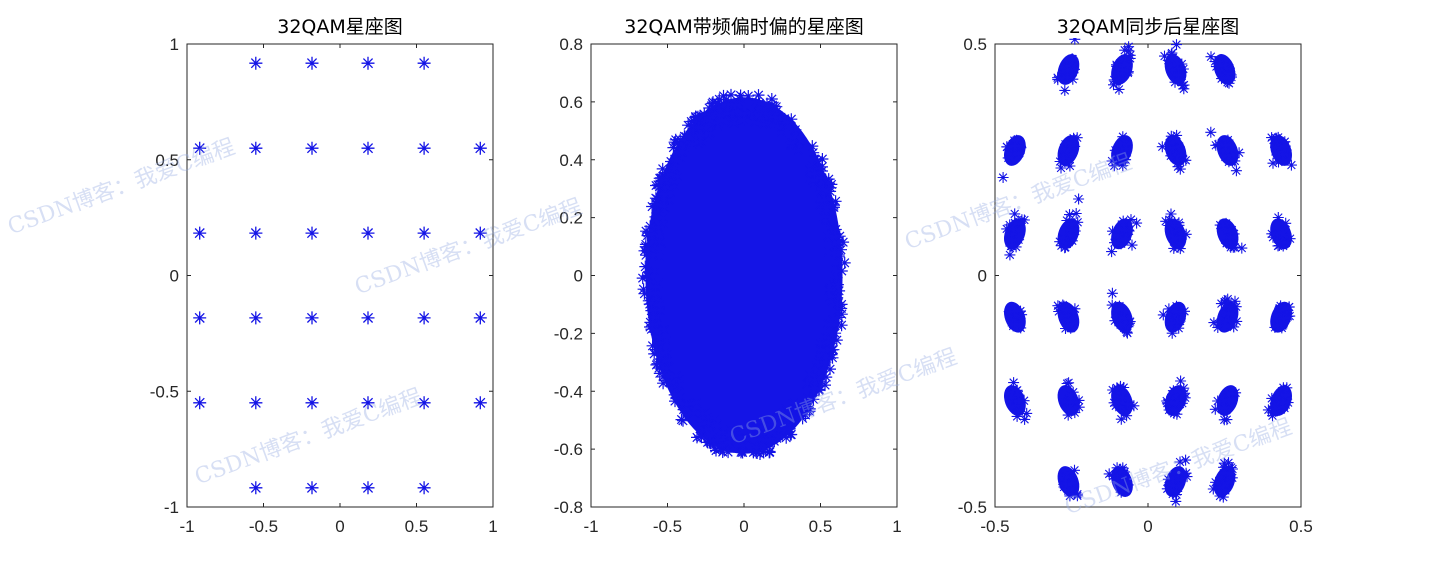 The width and height of the screenshot is (1437, 567). I want to click on y-tick-label: 0.5, so click(975, 44).